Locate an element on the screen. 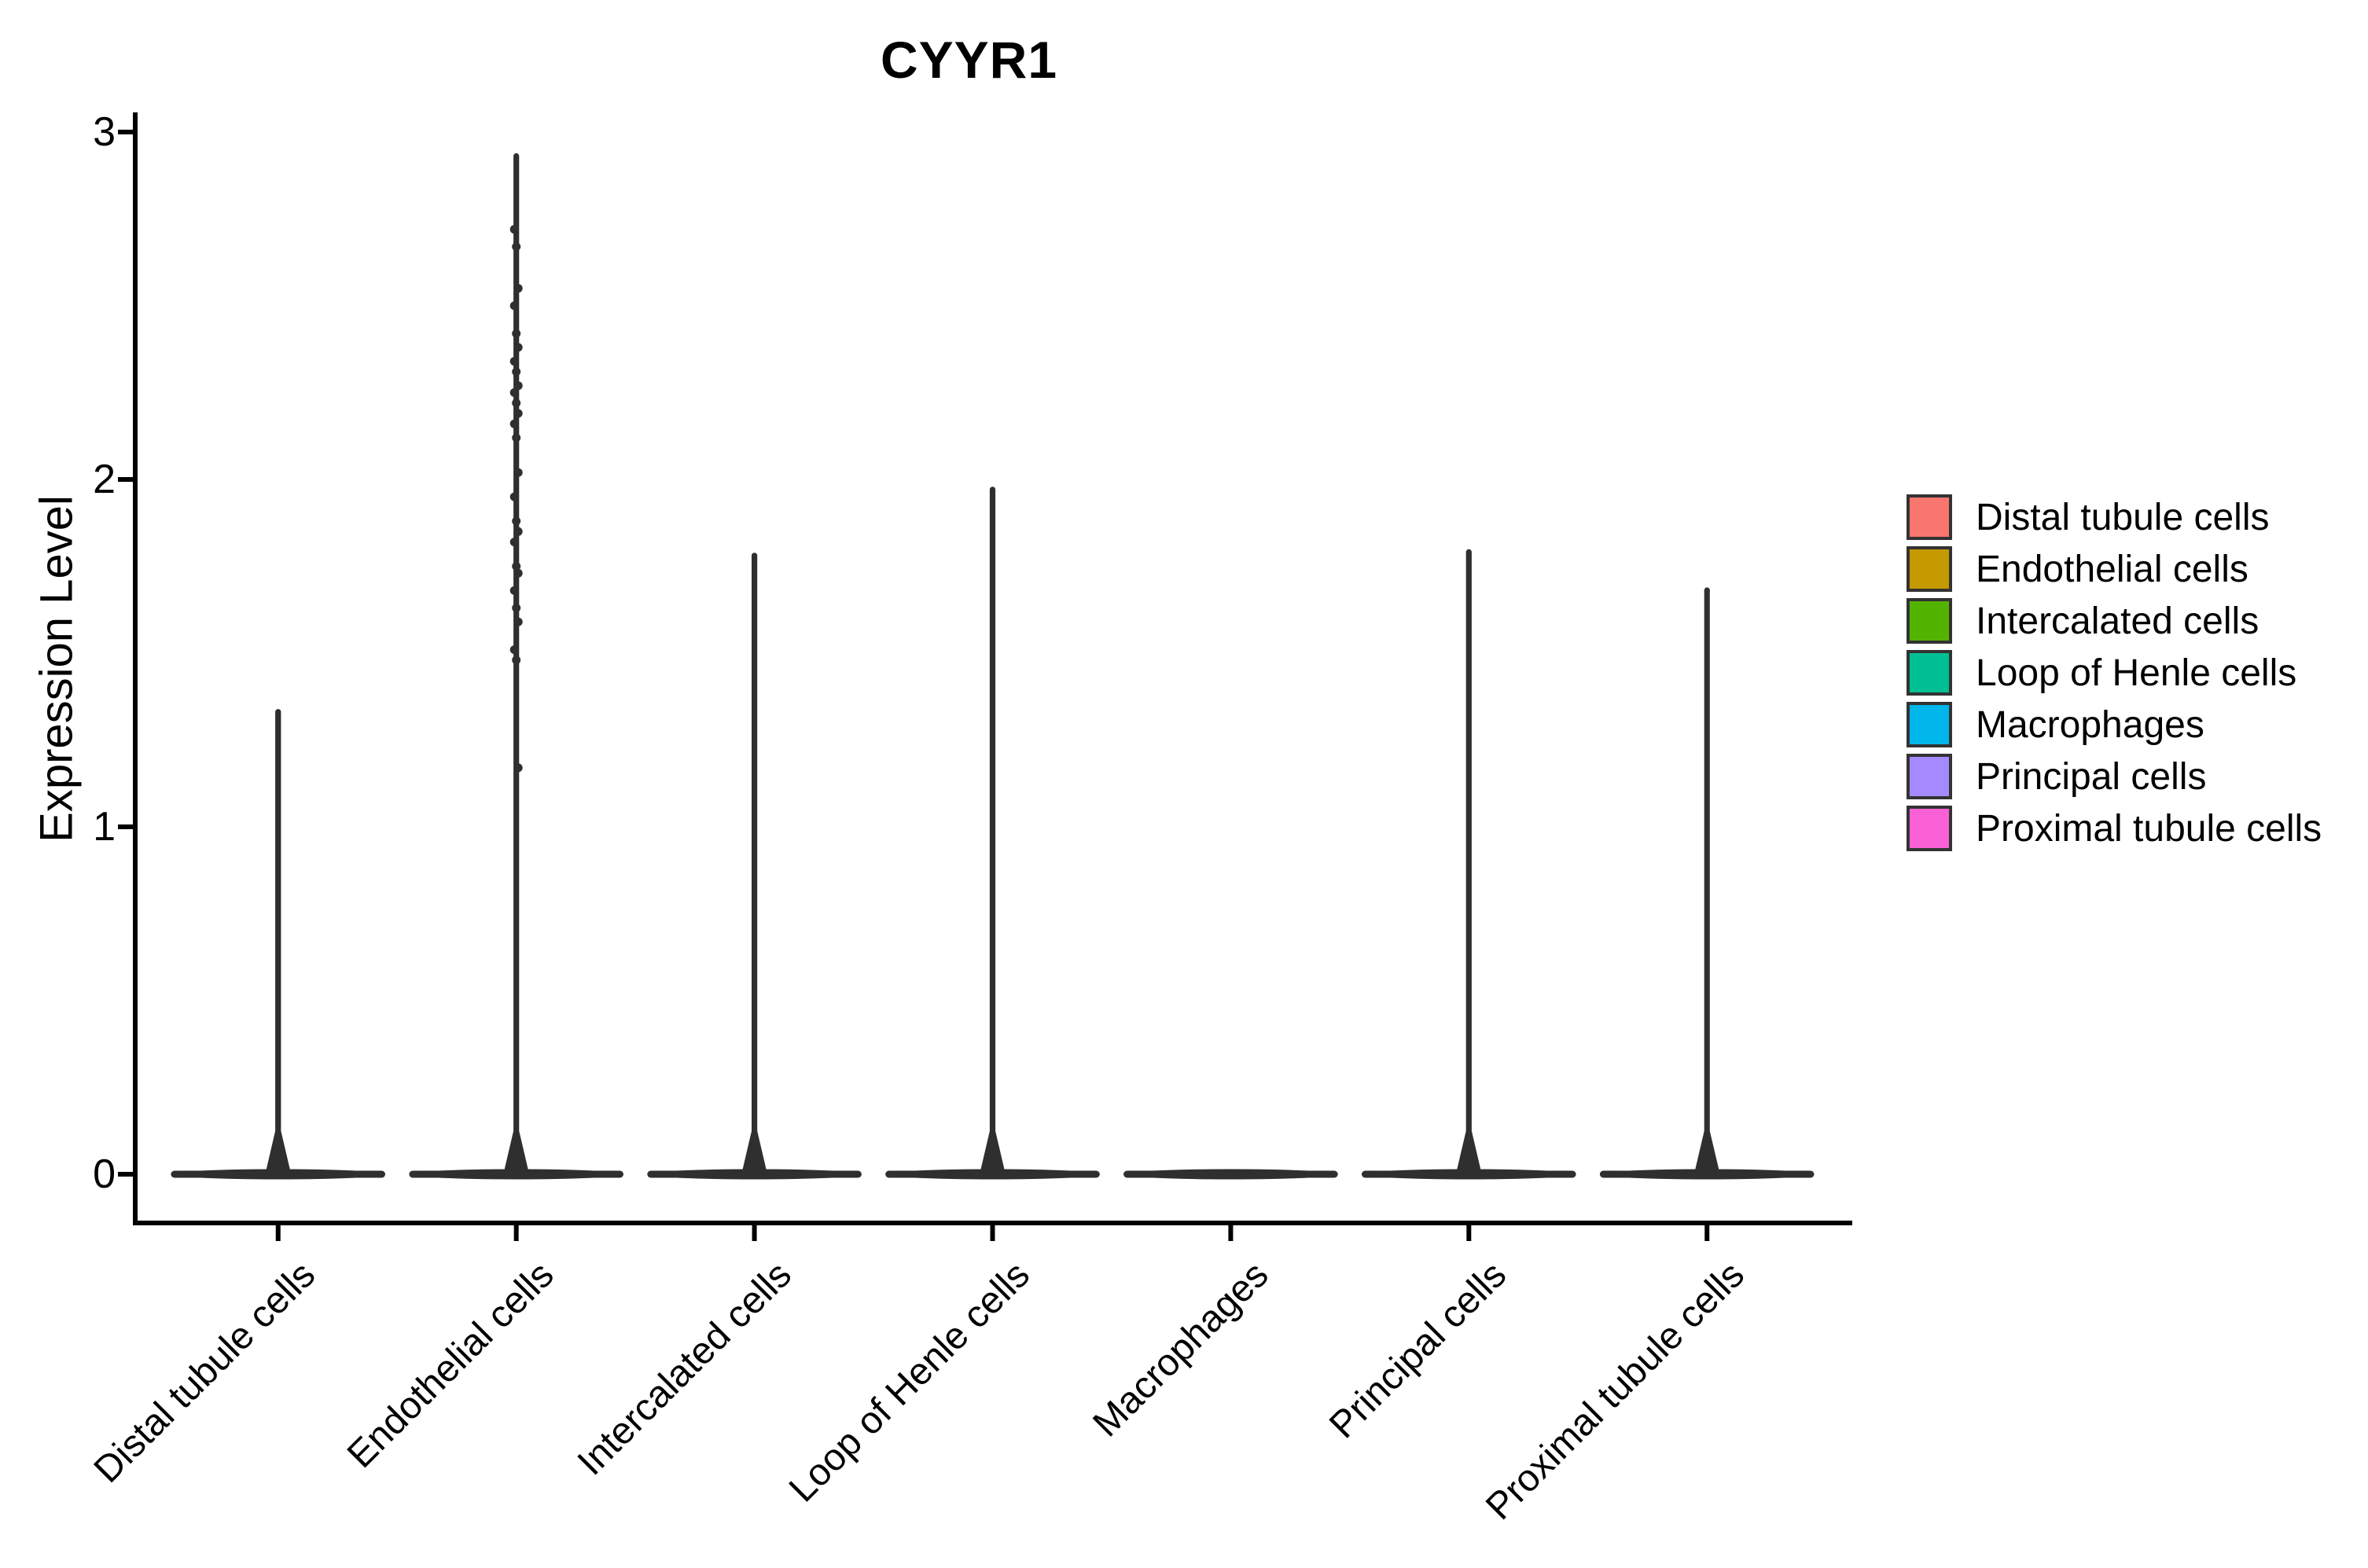 The height and width of the screenshot is (1568, 2368). legend-label: Loop of Henle cells is located at coordinates (2136, 673).